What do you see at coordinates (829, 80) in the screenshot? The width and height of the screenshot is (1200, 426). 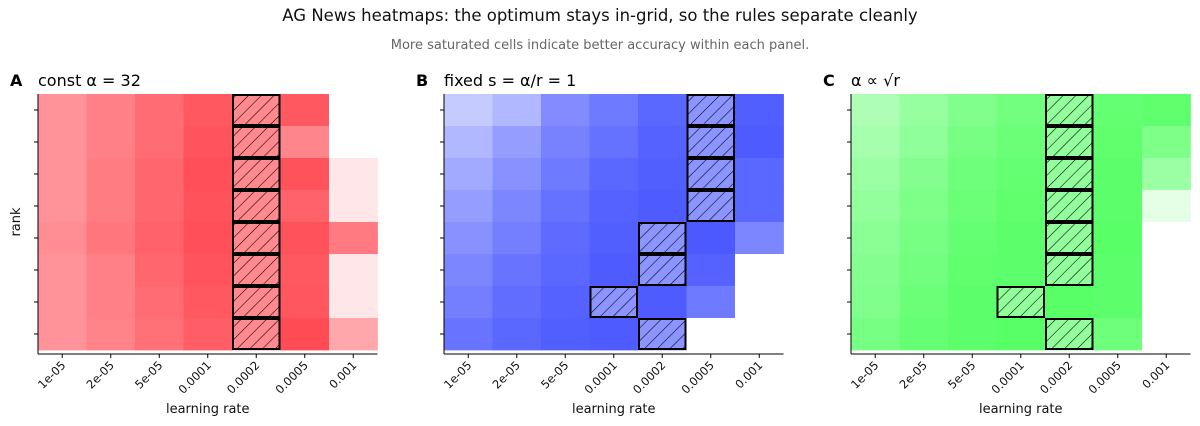 I see `panel-letter: C` at bounding box center [829, 80].